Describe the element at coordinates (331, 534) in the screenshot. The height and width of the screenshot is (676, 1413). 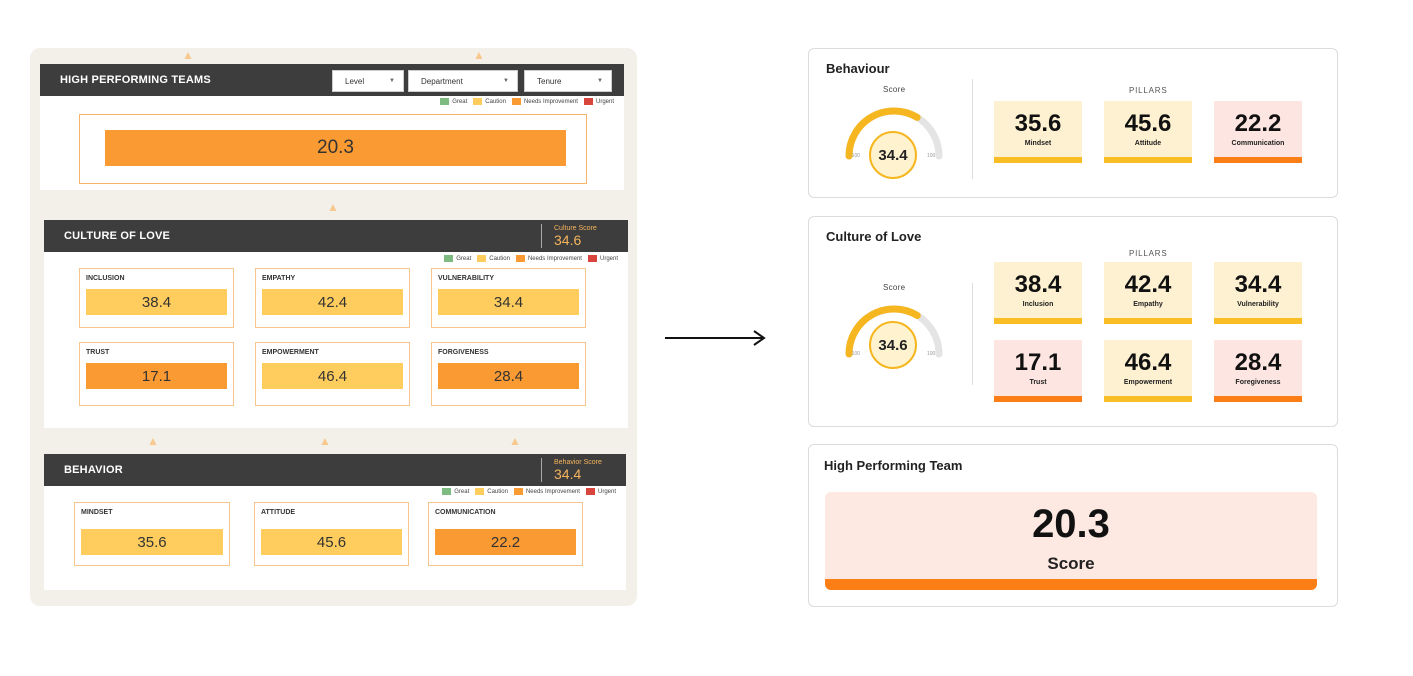
I see `pillar-attitude: ATTITUDE 45.6` at that location.